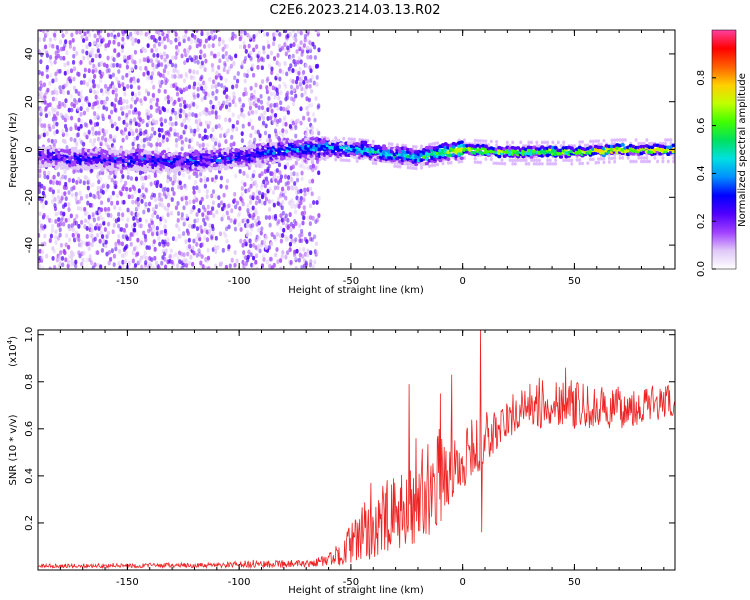 The height and width of the screenshot is (600, 750). I want to click on spectrogram-ridge-cell, so click(153, 171).